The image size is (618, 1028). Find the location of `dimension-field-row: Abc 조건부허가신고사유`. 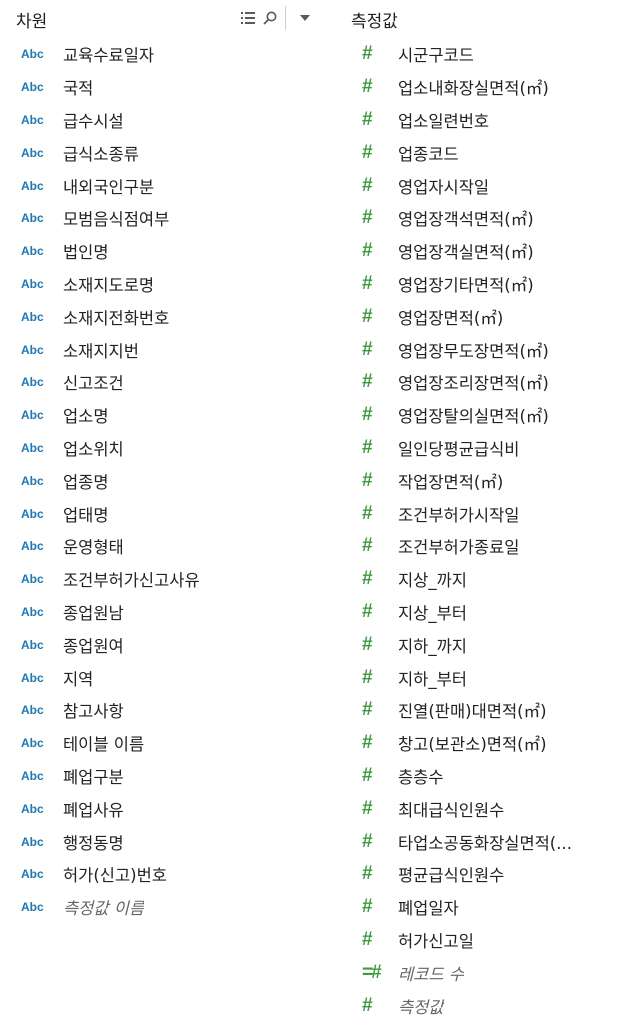

dimension-field-row: Abc 조건부허가신고사유 is located at coordinates (158, 579).